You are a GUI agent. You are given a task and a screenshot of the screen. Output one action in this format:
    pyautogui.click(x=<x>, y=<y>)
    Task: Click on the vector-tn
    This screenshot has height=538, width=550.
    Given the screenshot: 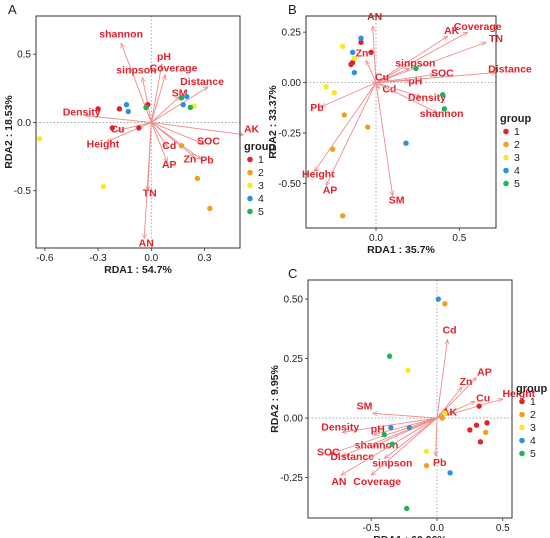 What is the action you would take?
    pyautogui.click(x=430, y=63)
    